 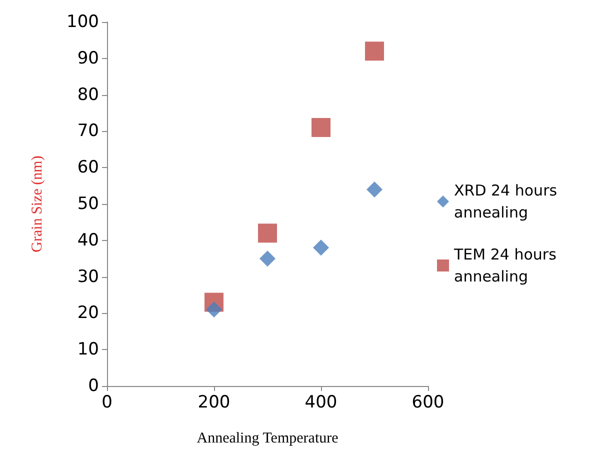 What do you see at coordinates (88, 168) in the screenshot?
I see `y-tick-label: 60` at bounding box center [88, 168].